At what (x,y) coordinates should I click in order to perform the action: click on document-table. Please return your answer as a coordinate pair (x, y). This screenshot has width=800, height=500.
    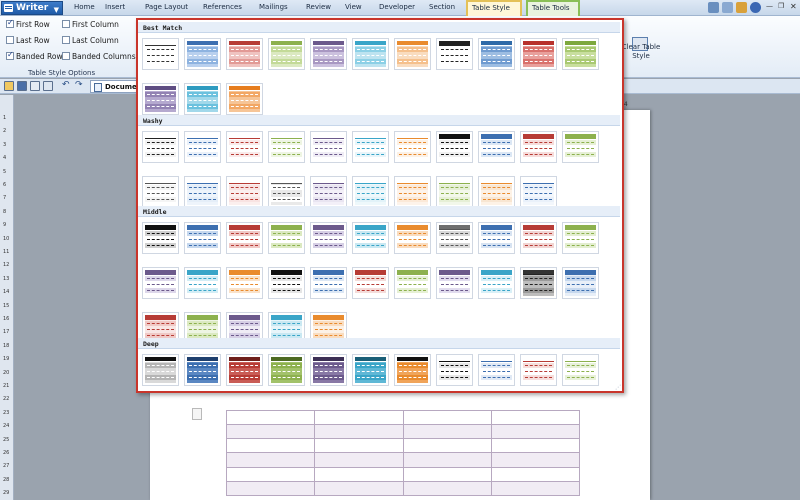
    Looking at the image, I should click on (403, 453).